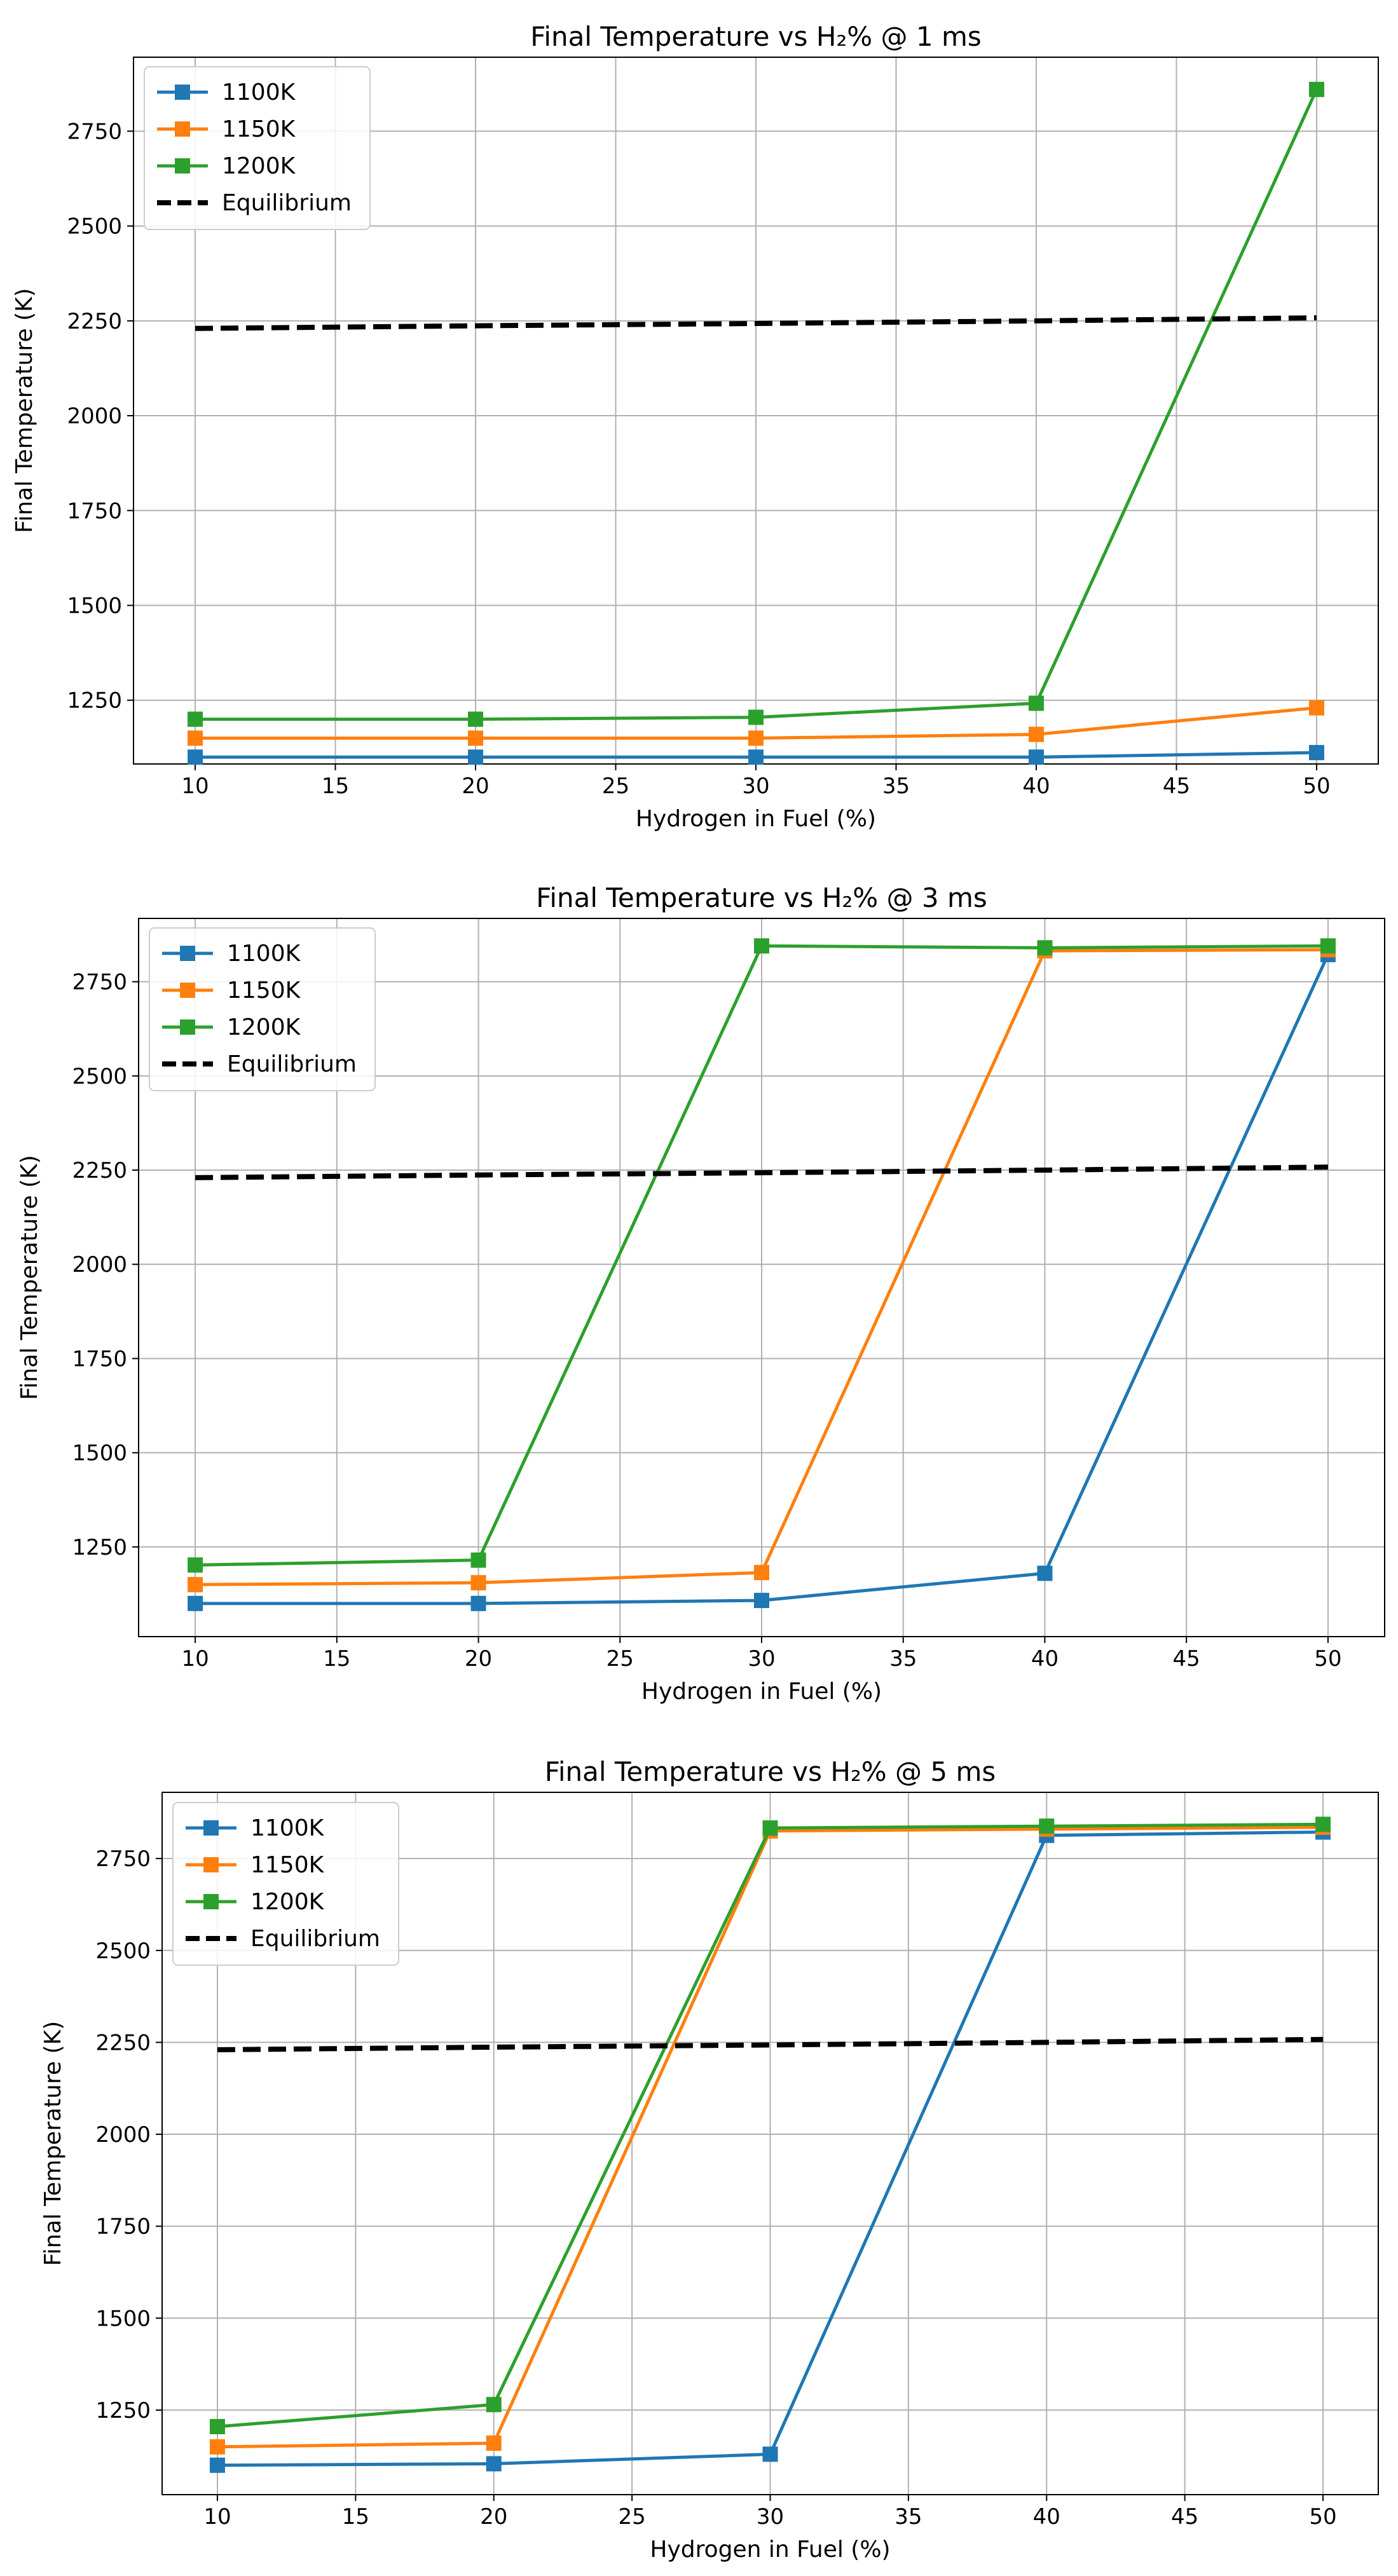  I want to click on x-tick-label: 15, so click(355, 2517).